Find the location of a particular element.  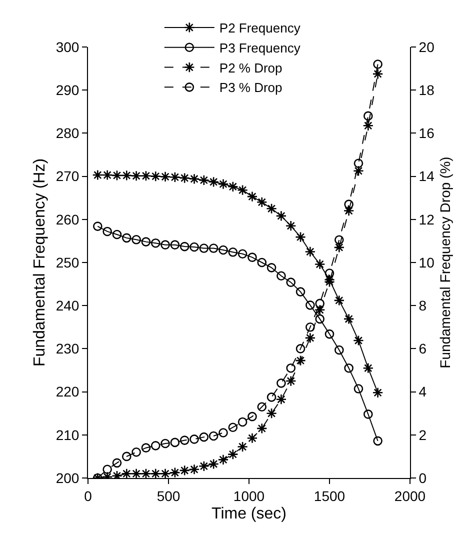

y-tick-label: 280 is located at coordinates (68, 133).